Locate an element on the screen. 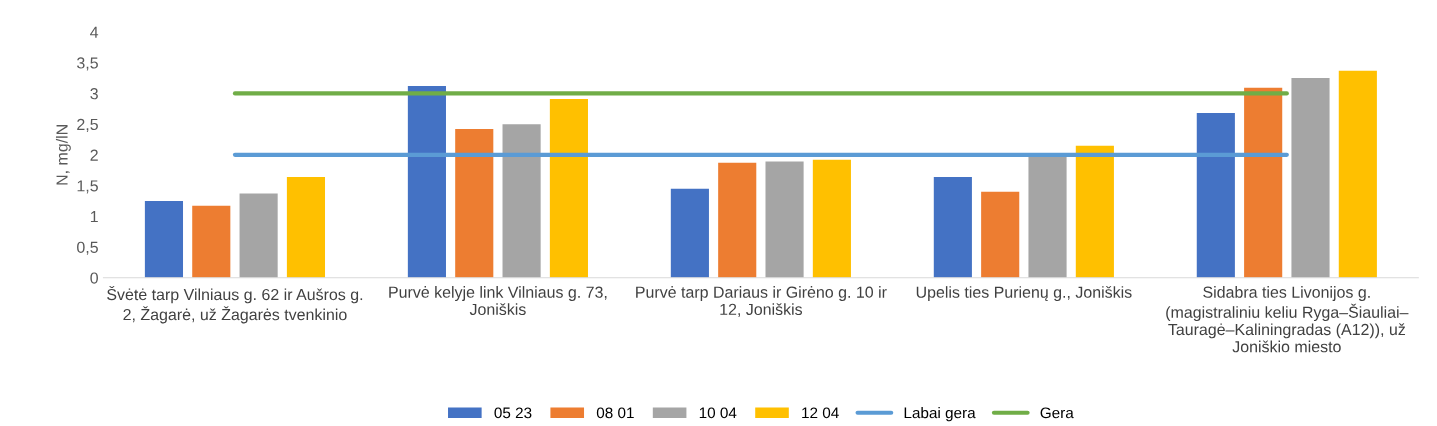 This screenshot has height=426, width=1437. legend-label: 12 04 is located at coordinates (820, 413).